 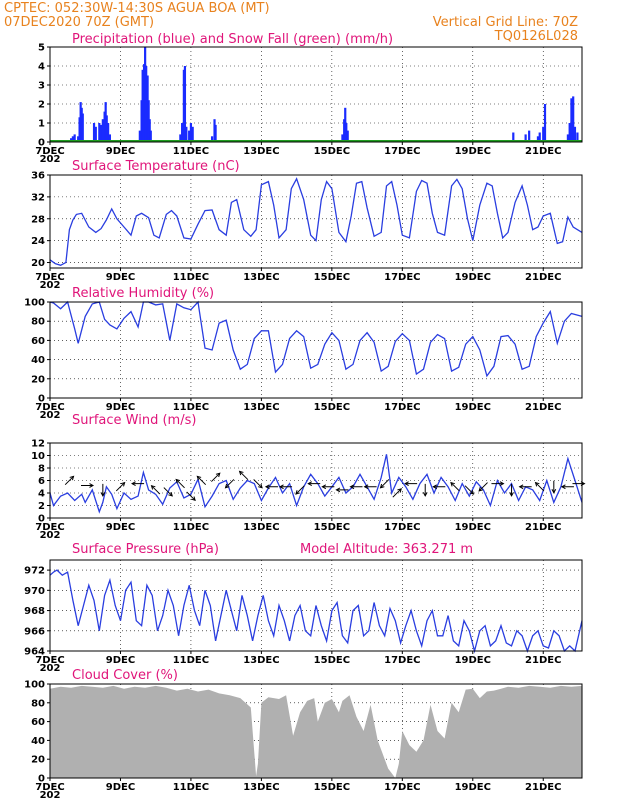 What do you see at coordinates (49, 660) in the screenshot?
I see `pressure-xtick-label: 7DEC` at bounding box center [49, 660].